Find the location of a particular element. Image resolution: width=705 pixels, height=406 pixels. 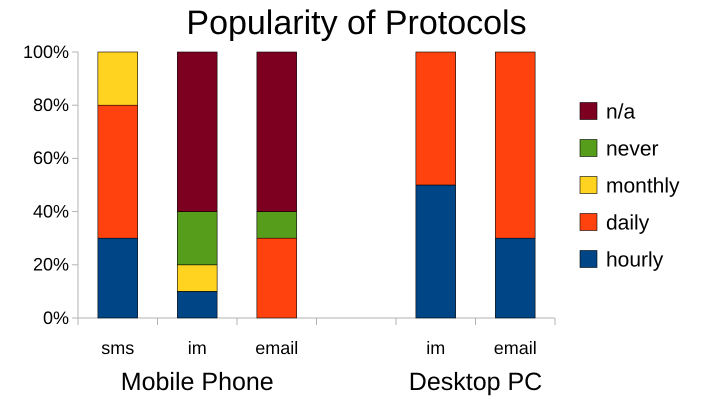

legend-label: daily is located at coordinates (628, 223).